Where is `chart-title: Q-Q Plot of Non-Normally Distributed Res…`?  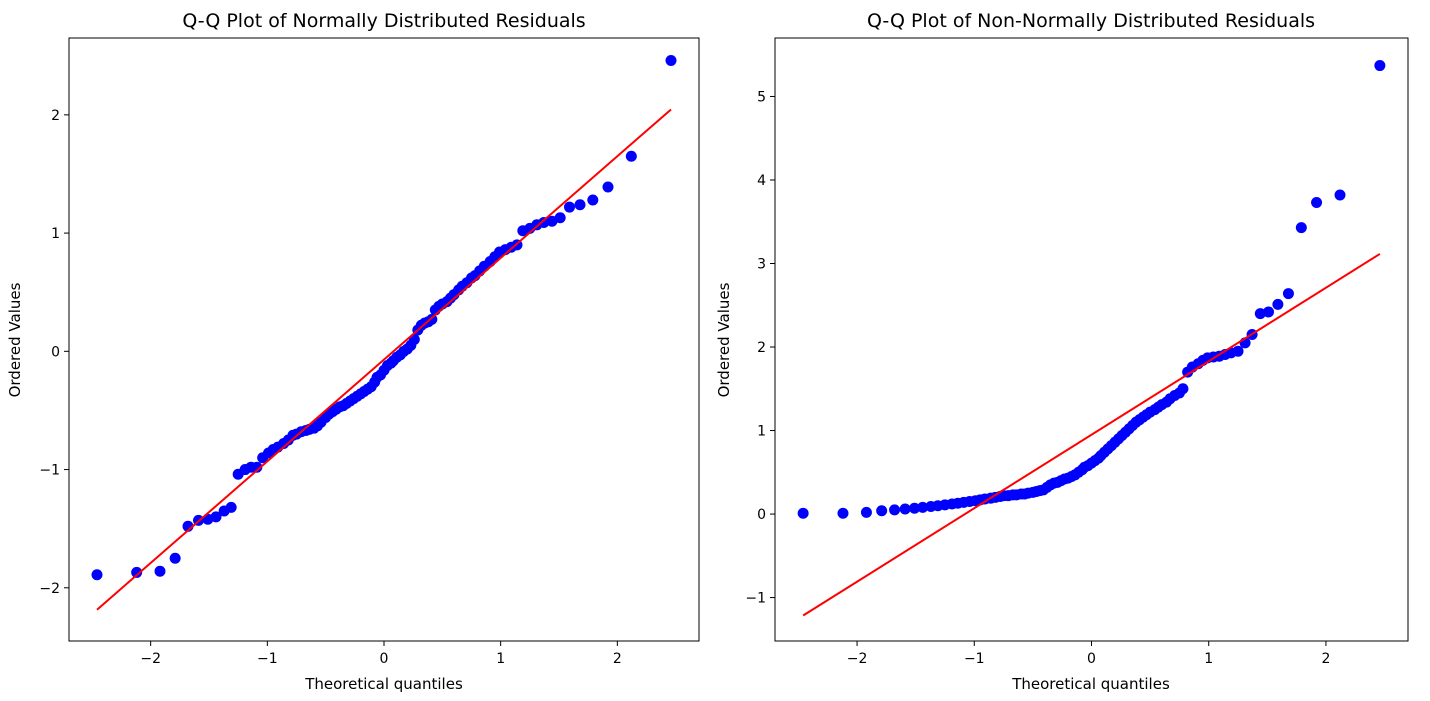 chart-title: Q-Q Plot of Non-Normally Distributed Res… is located at coordinates (1091, 21).